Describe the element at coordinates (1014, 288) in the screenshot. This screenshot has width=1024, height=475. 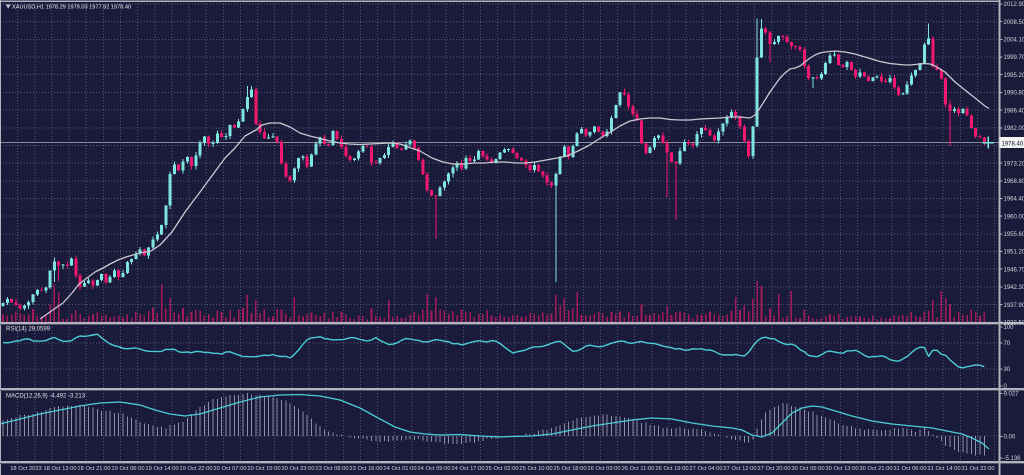
I see `svg-text: 1942.30` at that location.